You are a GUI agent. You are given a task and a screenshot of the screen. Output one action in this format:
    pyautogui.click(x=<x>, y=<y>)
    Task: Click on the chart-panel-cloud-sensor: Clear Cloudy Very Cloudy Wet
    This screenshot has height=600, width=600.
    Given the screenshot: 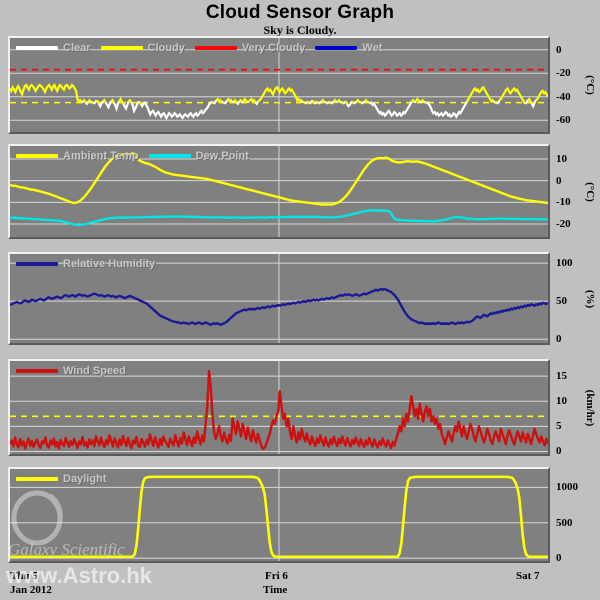 What is the action you would take?
    pyautogui.click(x=279, y=85)
    